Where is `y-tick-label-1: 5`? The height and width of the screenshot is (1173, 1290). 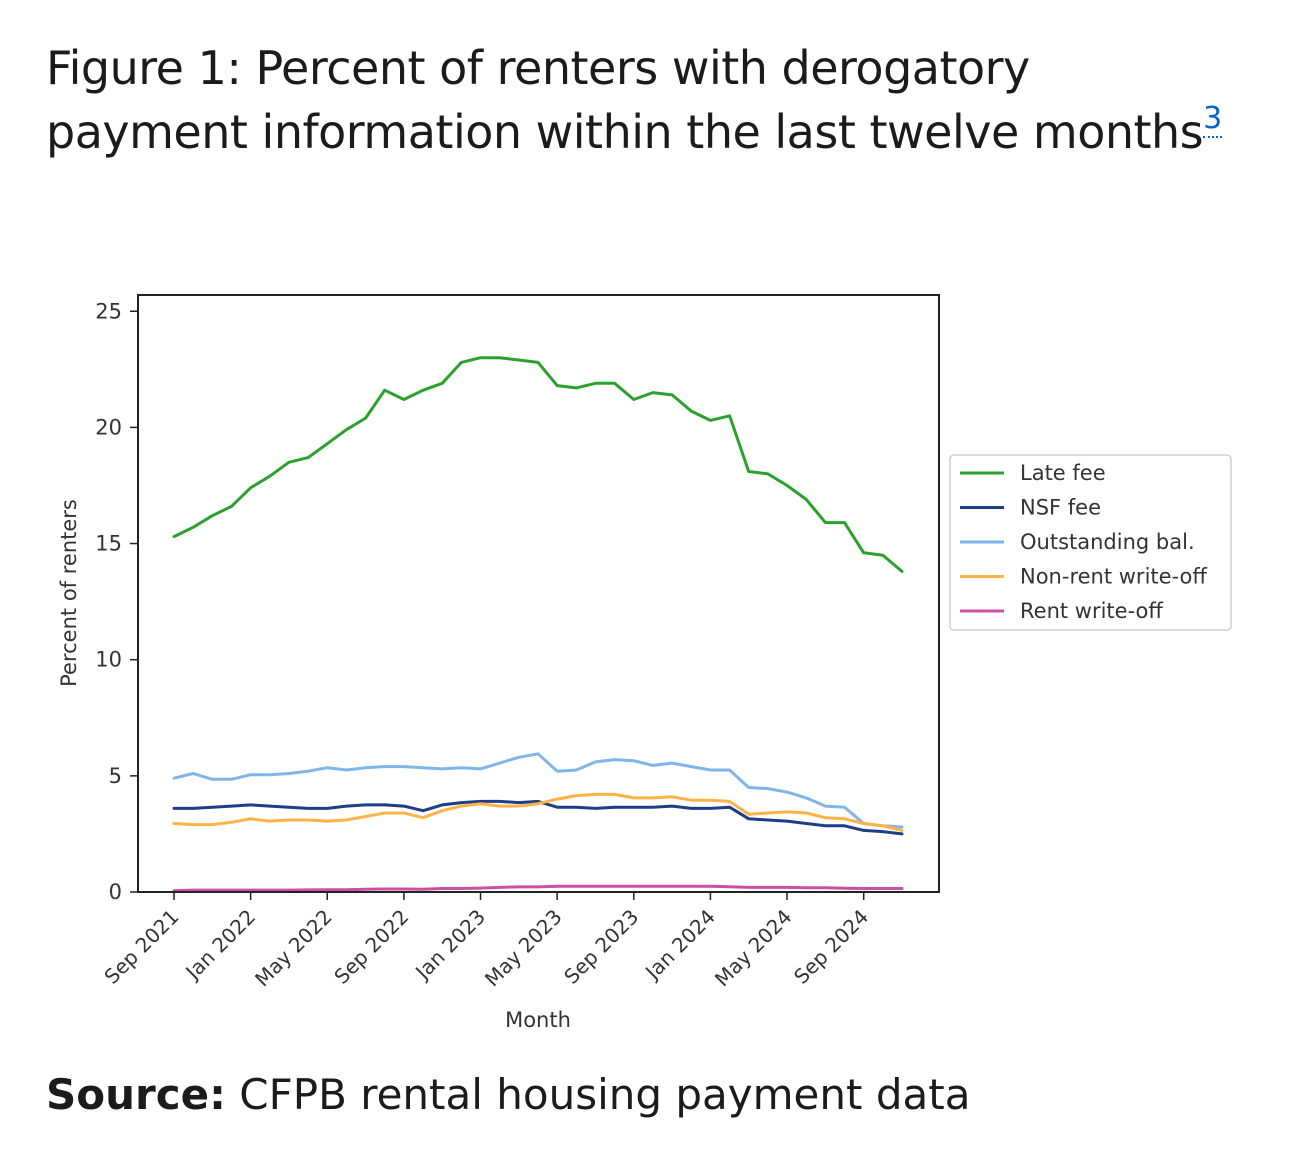
y-tick-label-1: 5 is located at coordinates (115, 776).